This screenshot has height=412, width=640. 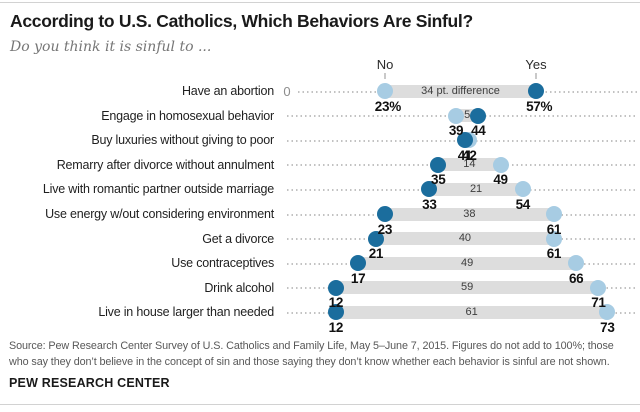 I want to click on difference-label: 14, so click(x=469, y=164).